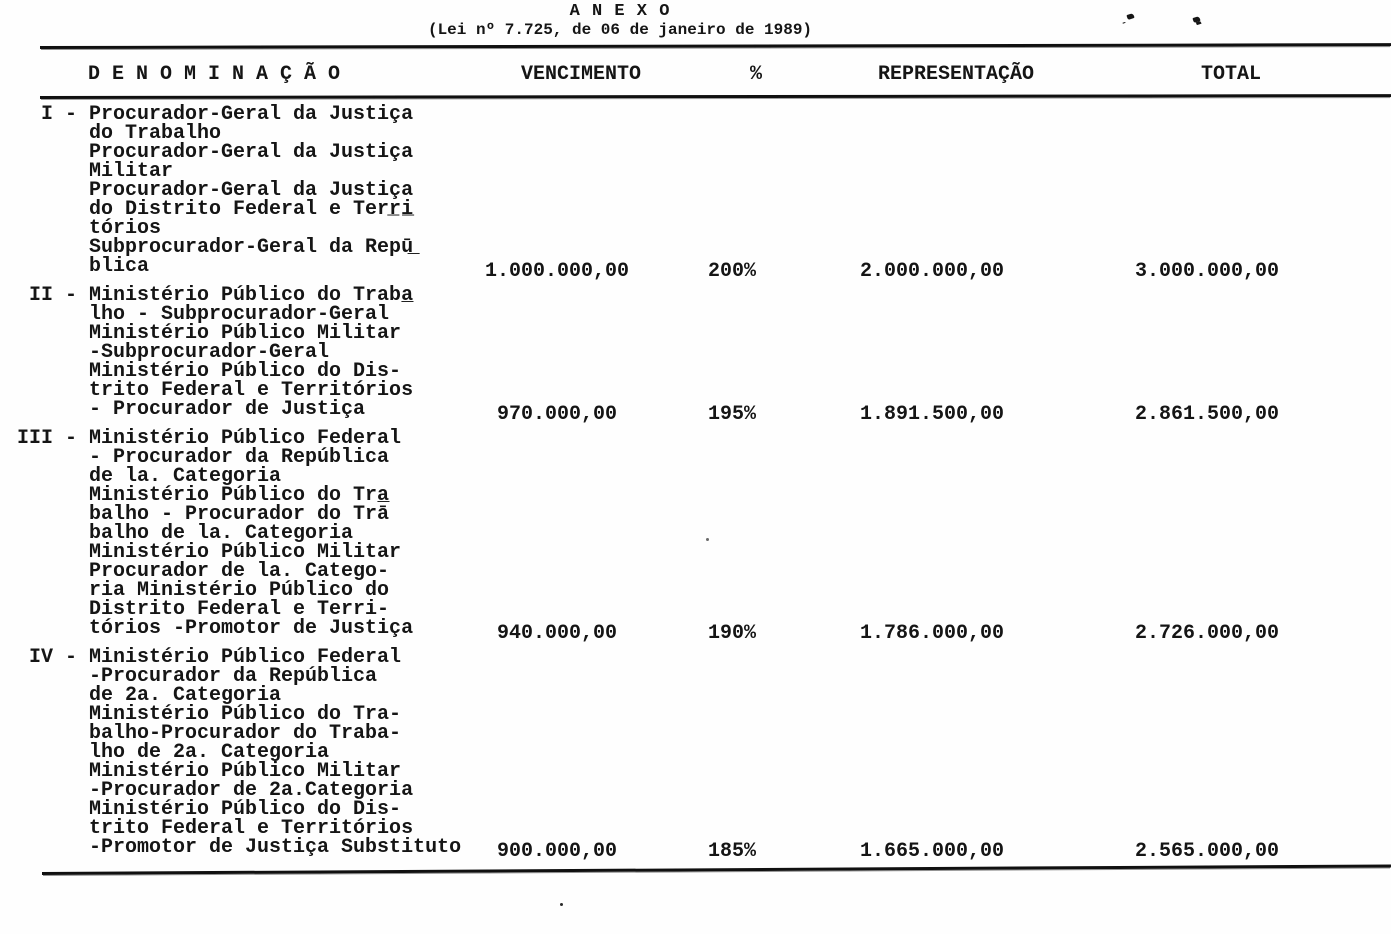  I want to click on vencimento-value: 970.000,00, so click(557, 414).